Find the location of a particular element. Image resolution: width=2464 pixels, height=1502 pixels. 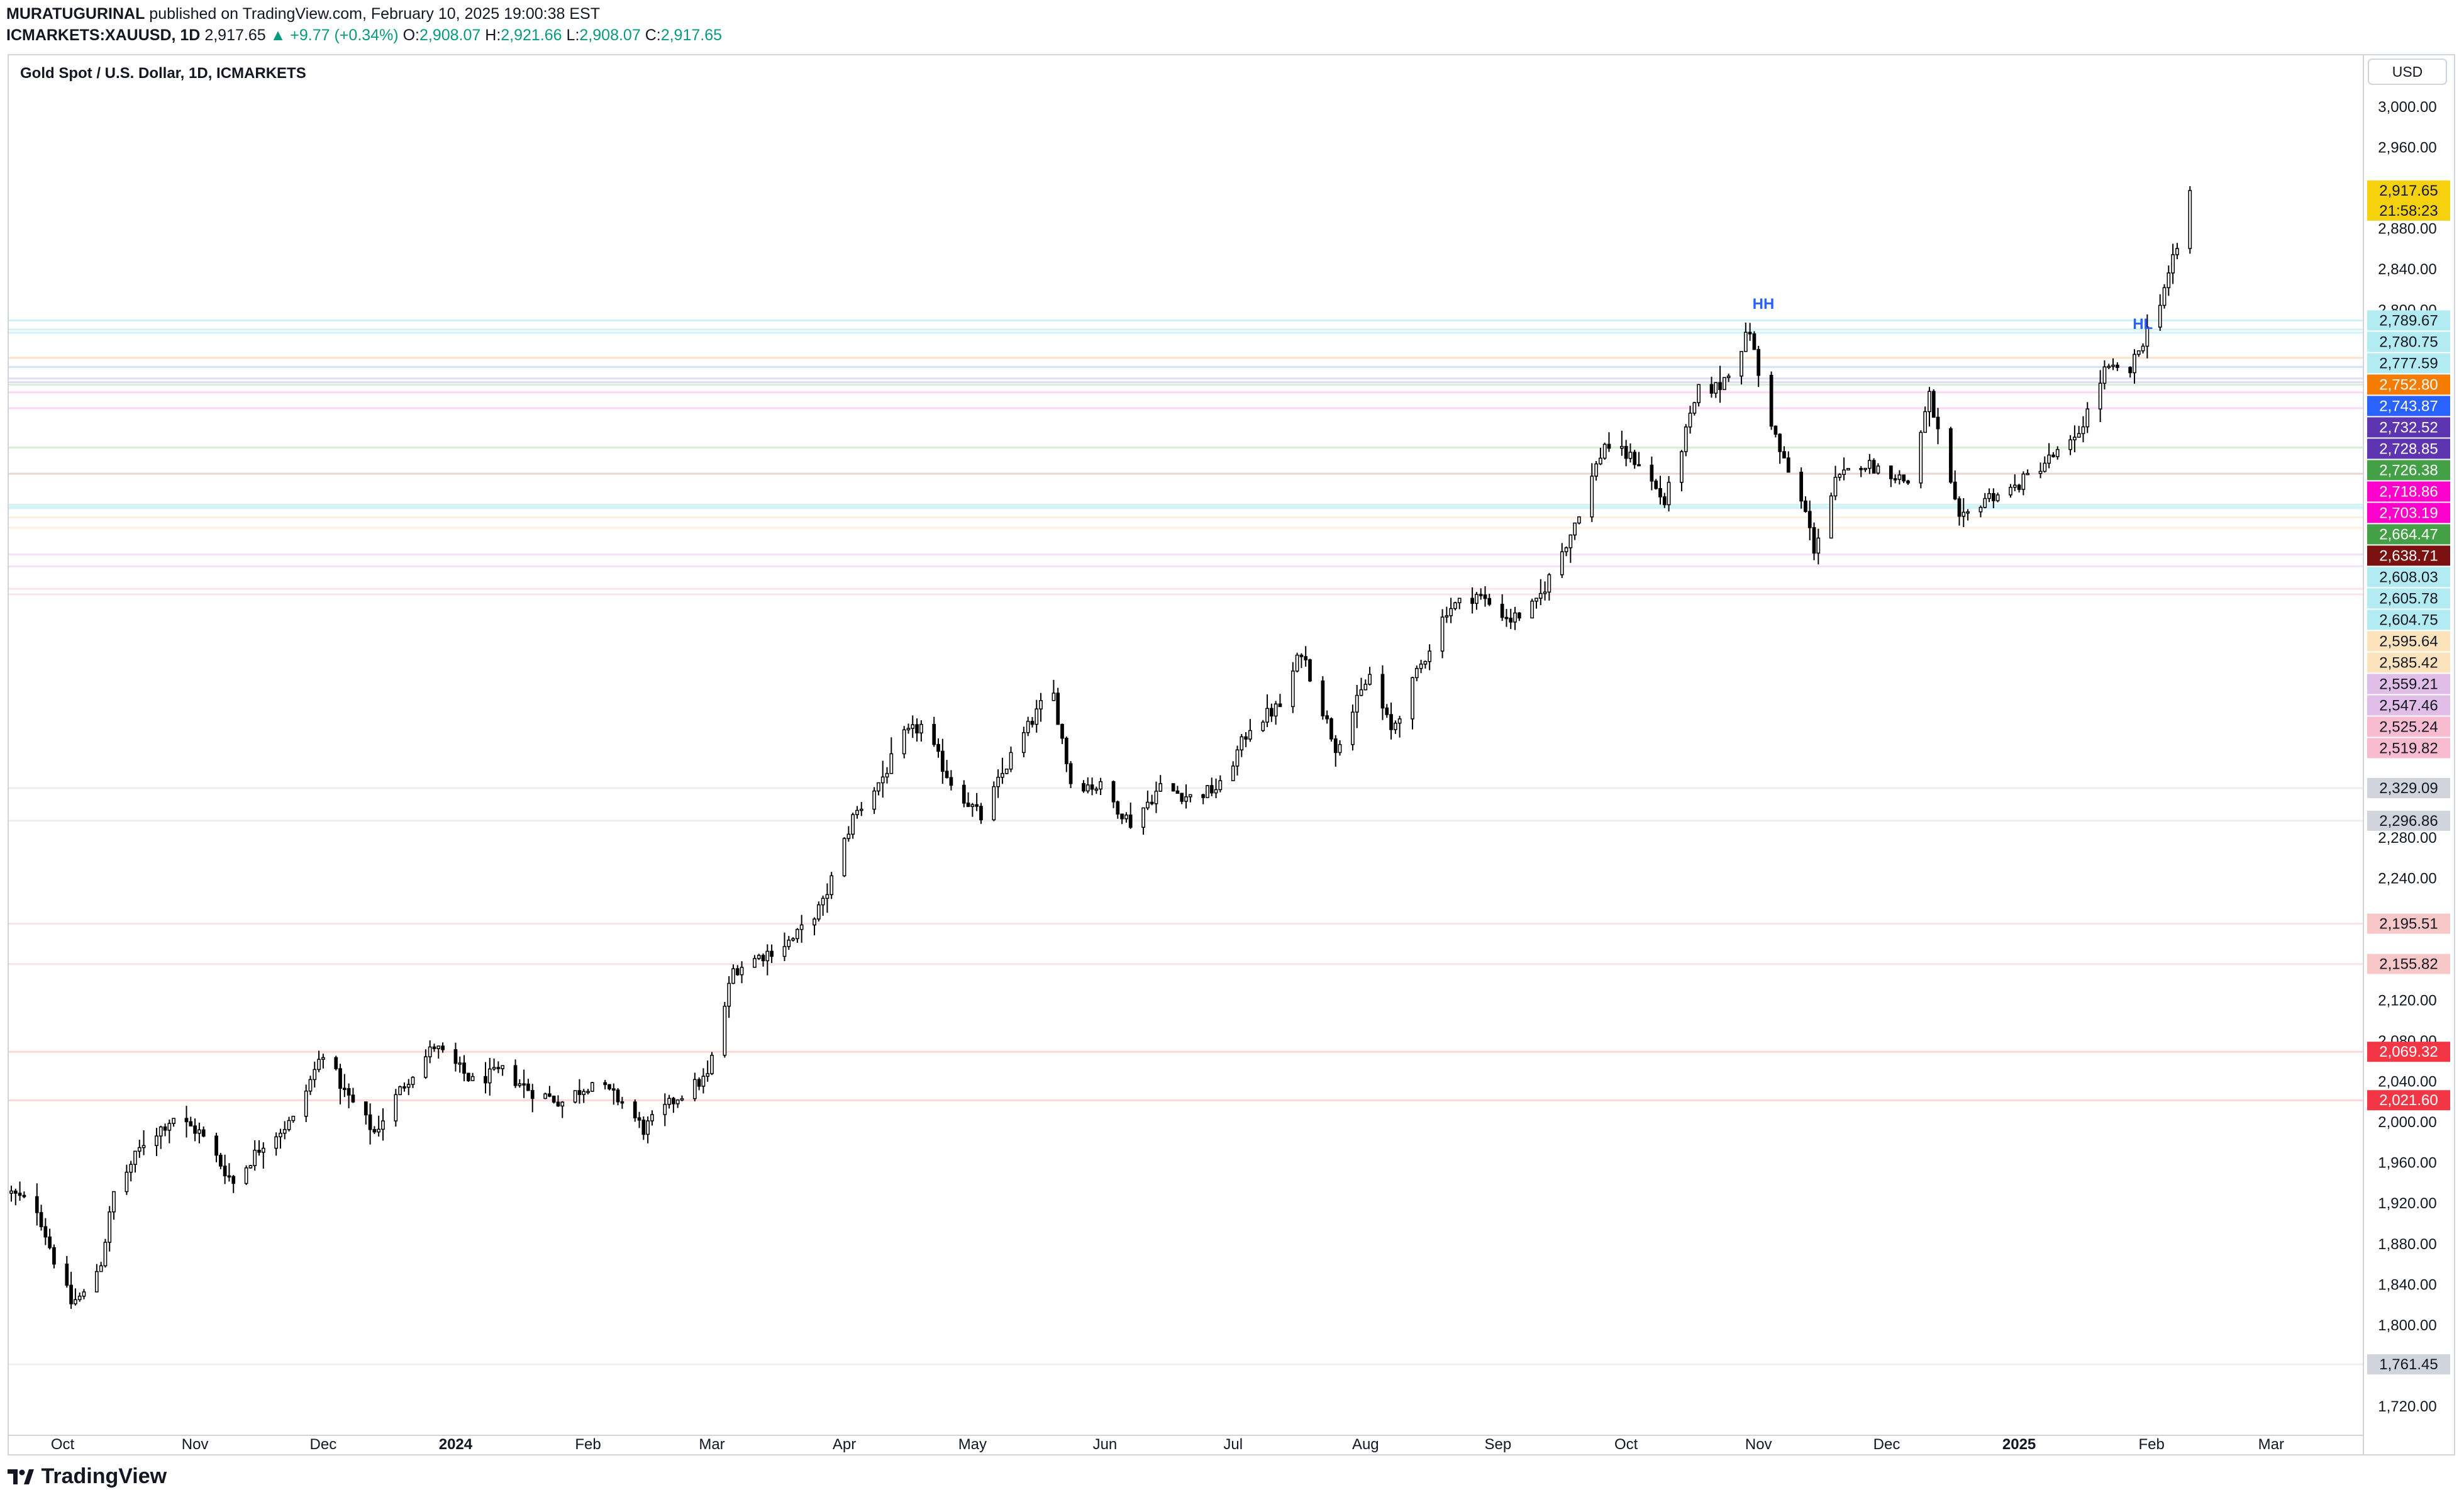

currency-button is located at coordinates (2407, 71).